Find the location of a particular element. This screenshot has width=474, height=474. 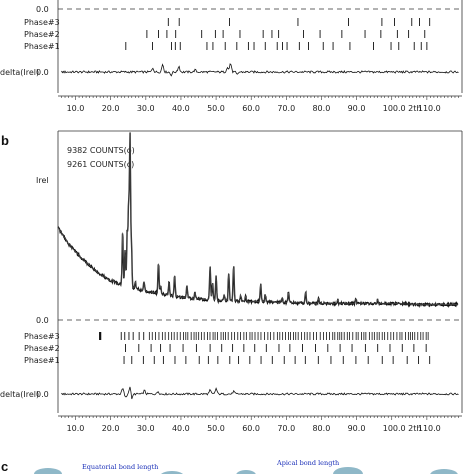

observed-counts-label: 9382 COUNTS(o) is located at coordinates (101, 150).